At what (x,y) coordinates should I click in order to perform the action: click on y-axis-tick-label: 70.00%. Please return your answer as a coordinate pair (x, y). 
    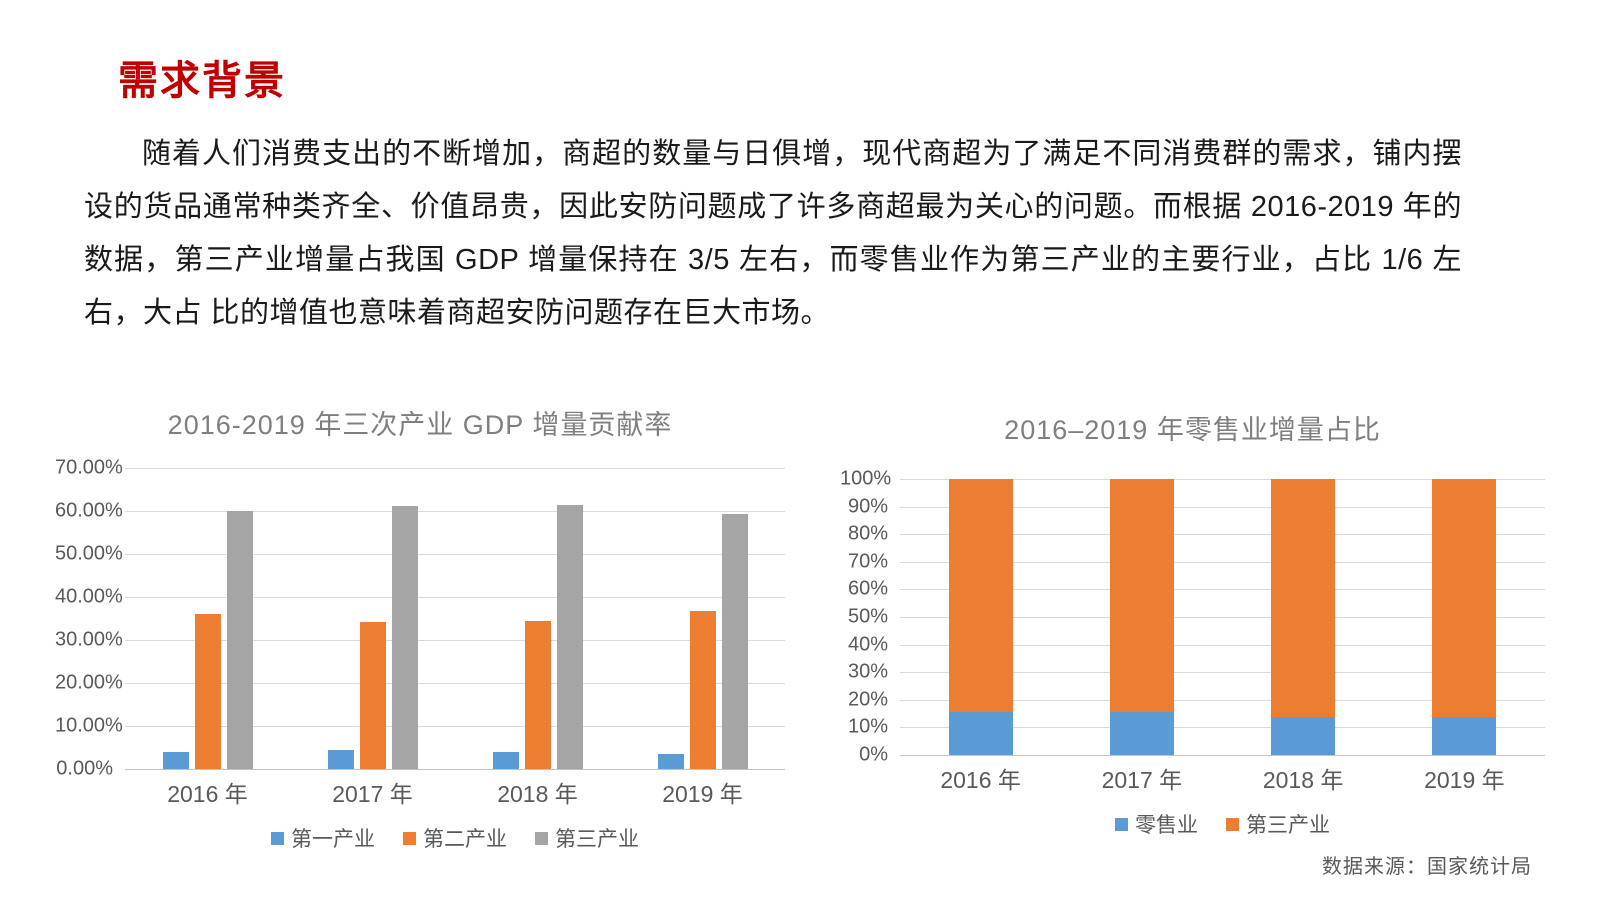
    Looking at the image, I should click on (89, 467).